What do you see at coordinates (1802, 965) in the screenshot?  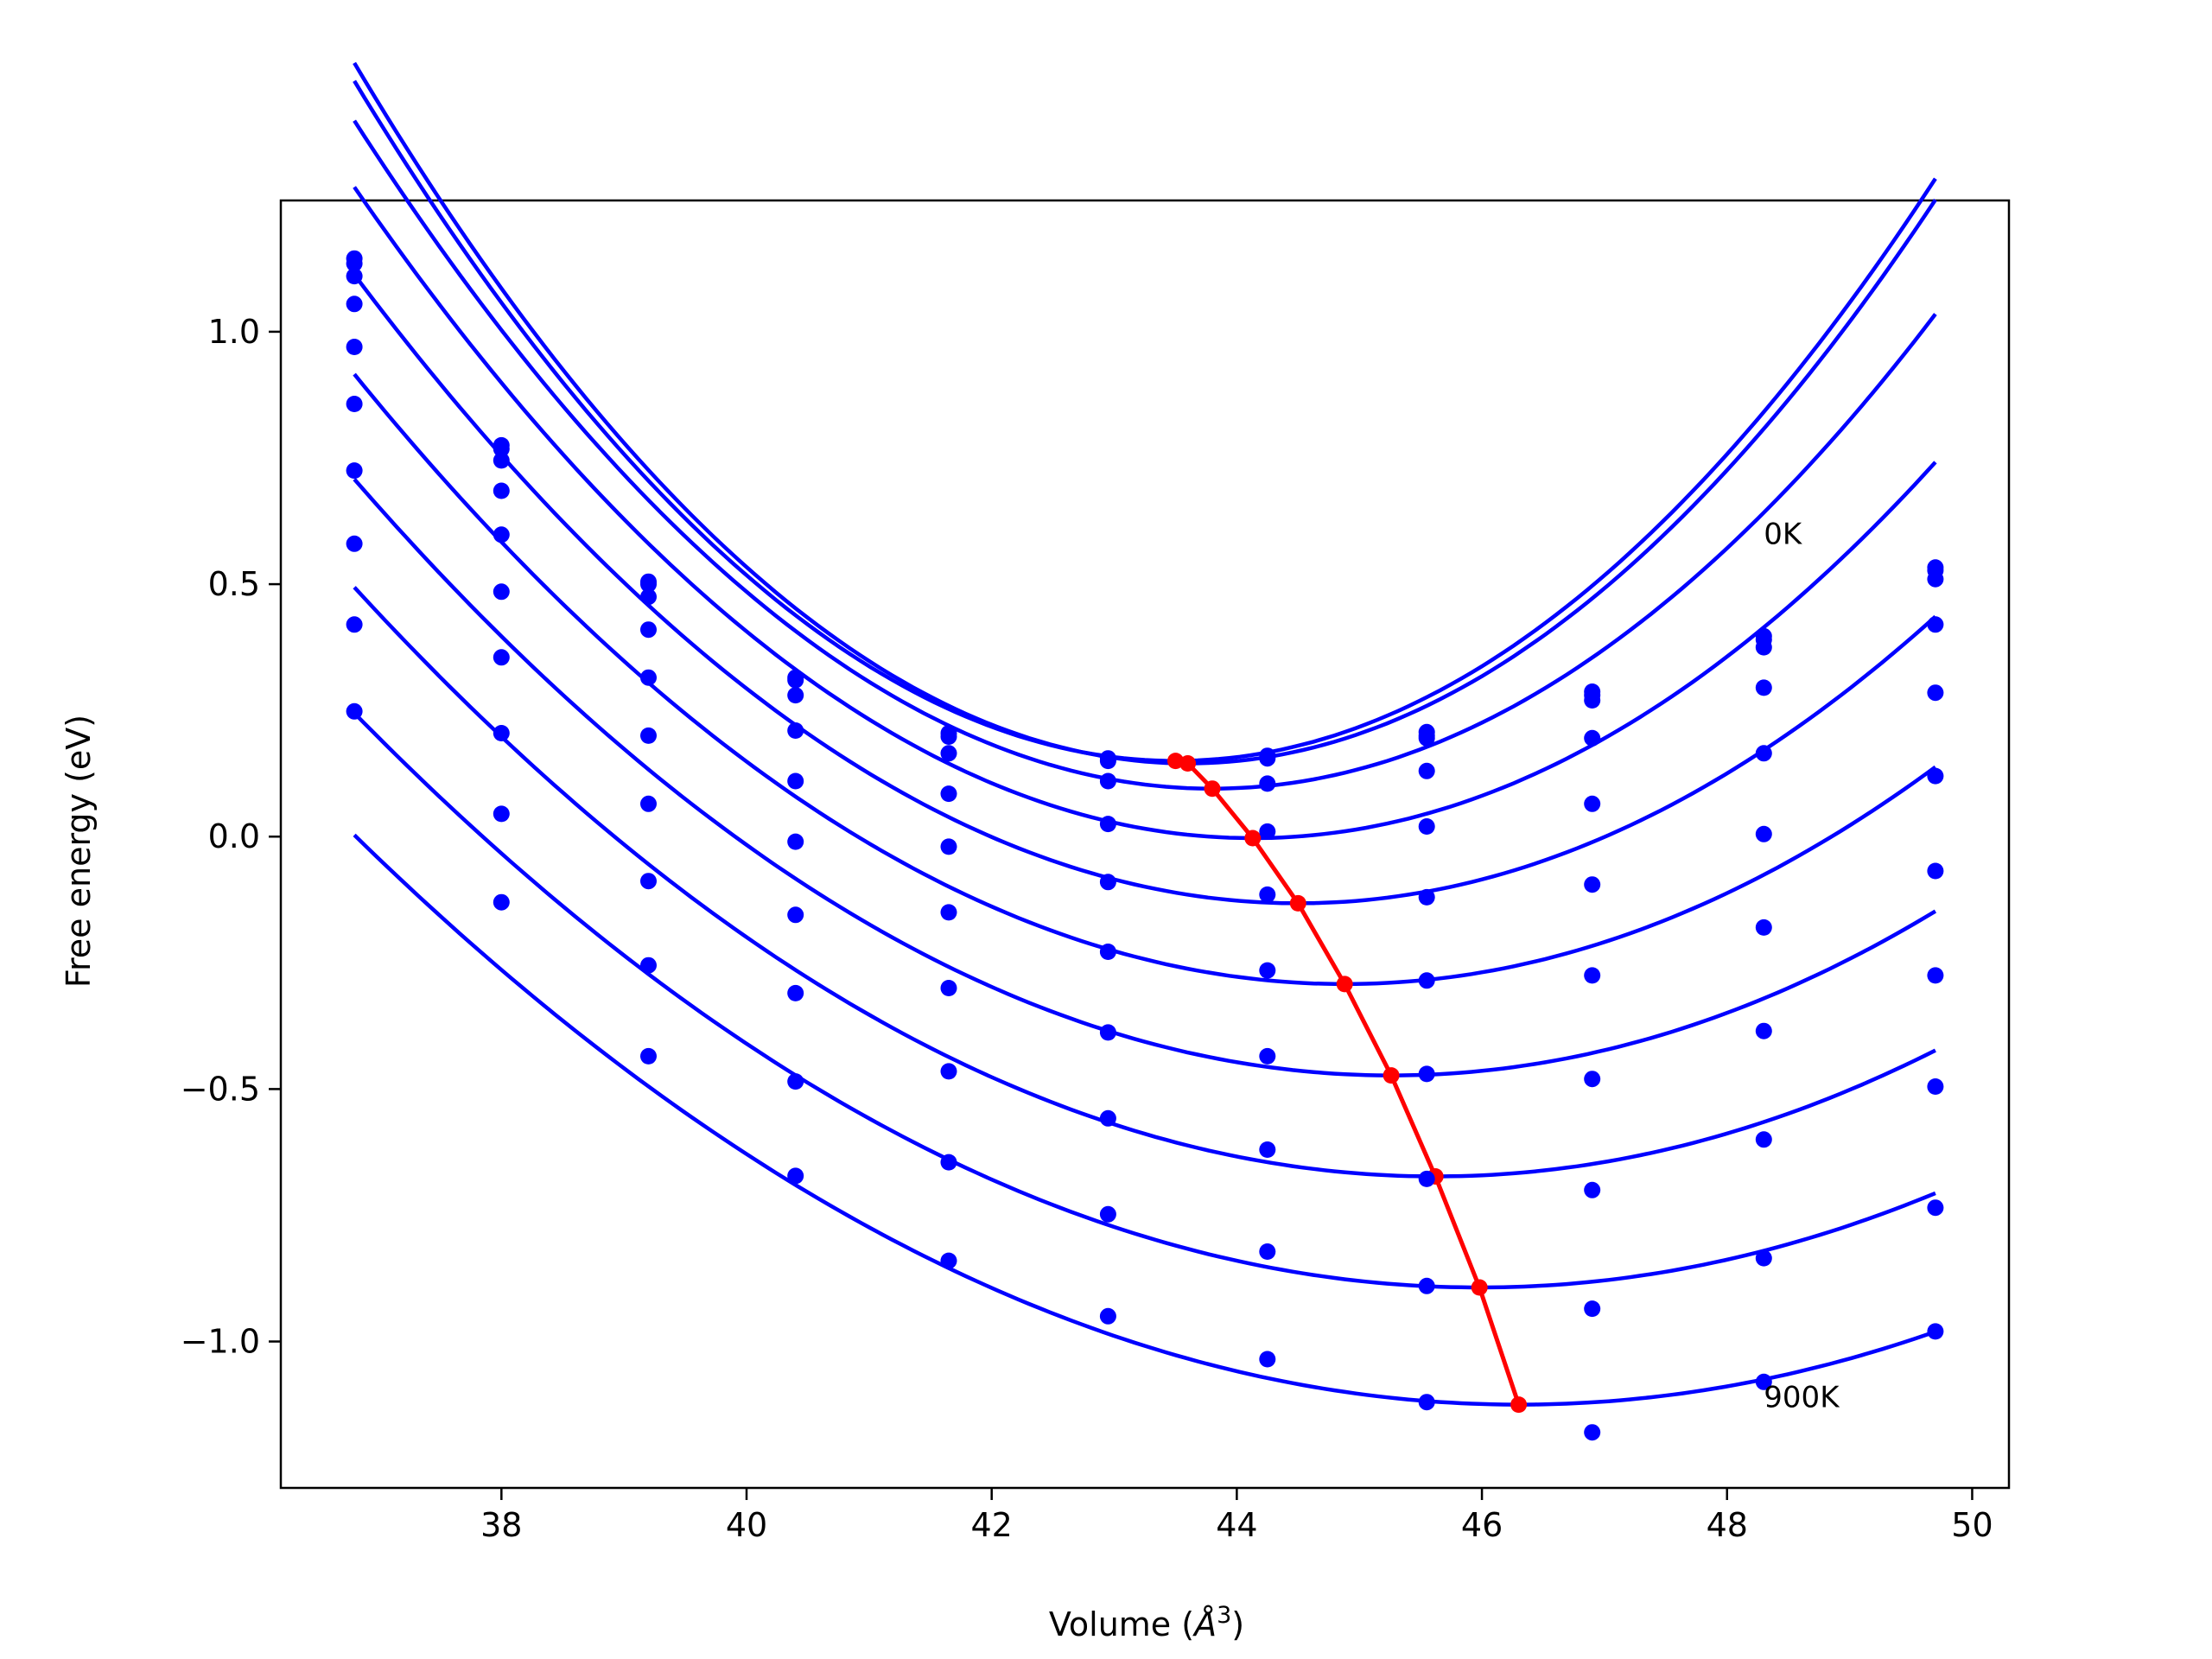 I see `temperature-annotations: 0K 900K` at bounding box center [1802, 965].